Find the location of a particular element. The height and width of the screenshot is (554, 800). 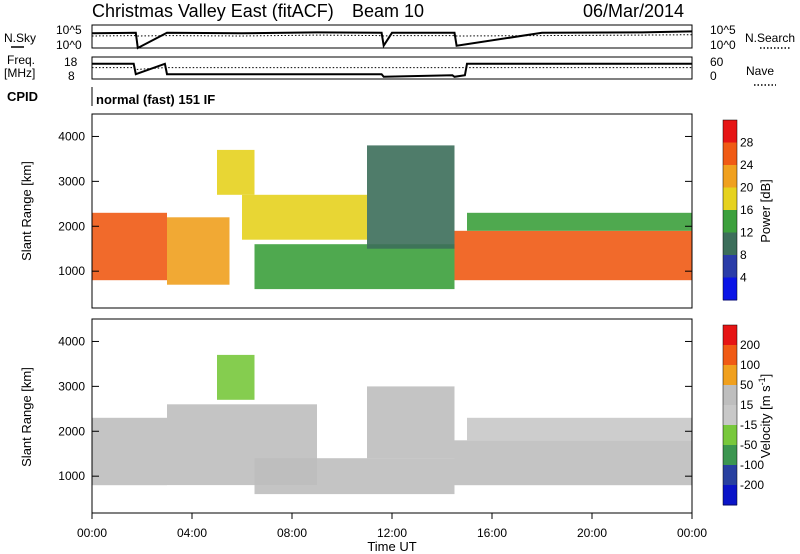

power-colorbar-tick: 4 is located at coordinates (743, 278).